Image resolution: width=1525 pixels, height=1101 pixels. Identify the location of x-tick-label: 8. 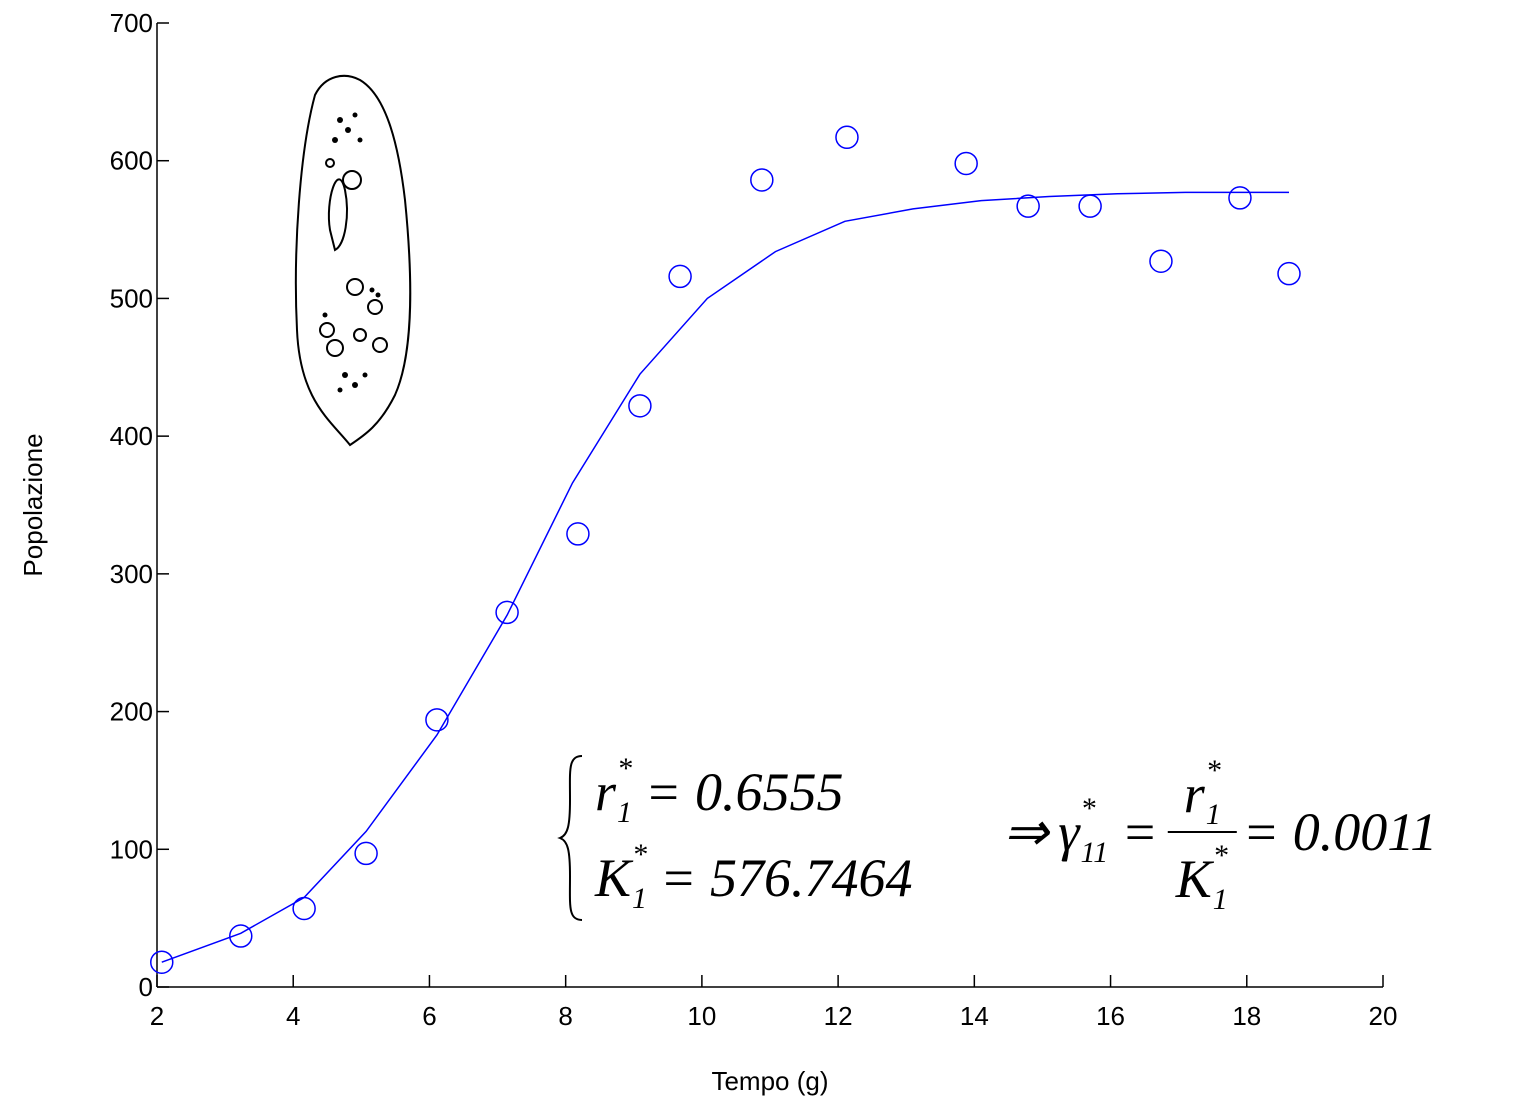
(565, 1016).